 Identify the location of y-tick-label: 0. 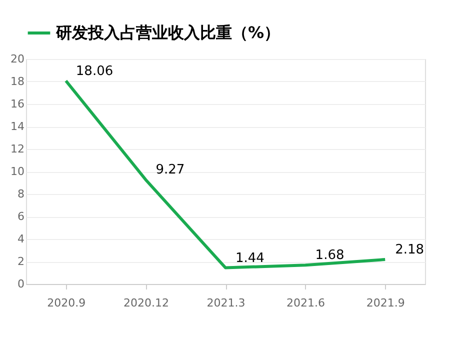
(21, 284).